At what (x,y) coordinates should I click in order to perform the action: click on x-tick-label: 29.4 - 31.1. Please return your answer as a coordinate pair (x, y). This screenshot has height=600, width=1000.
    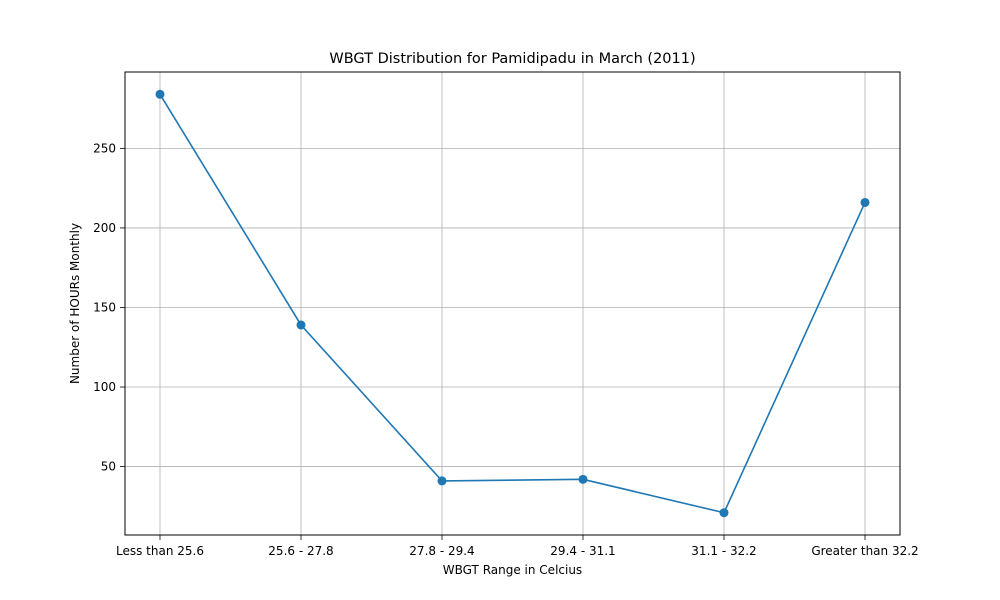
    Looking at the image, I should click on (582, 551).